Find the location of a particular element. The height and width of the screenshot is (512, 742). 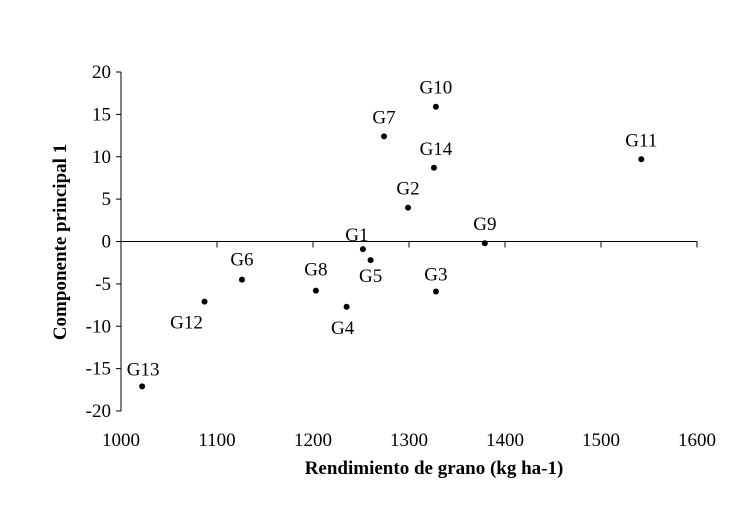

point-label-g8: G8 is located at coordinates (315, 270).